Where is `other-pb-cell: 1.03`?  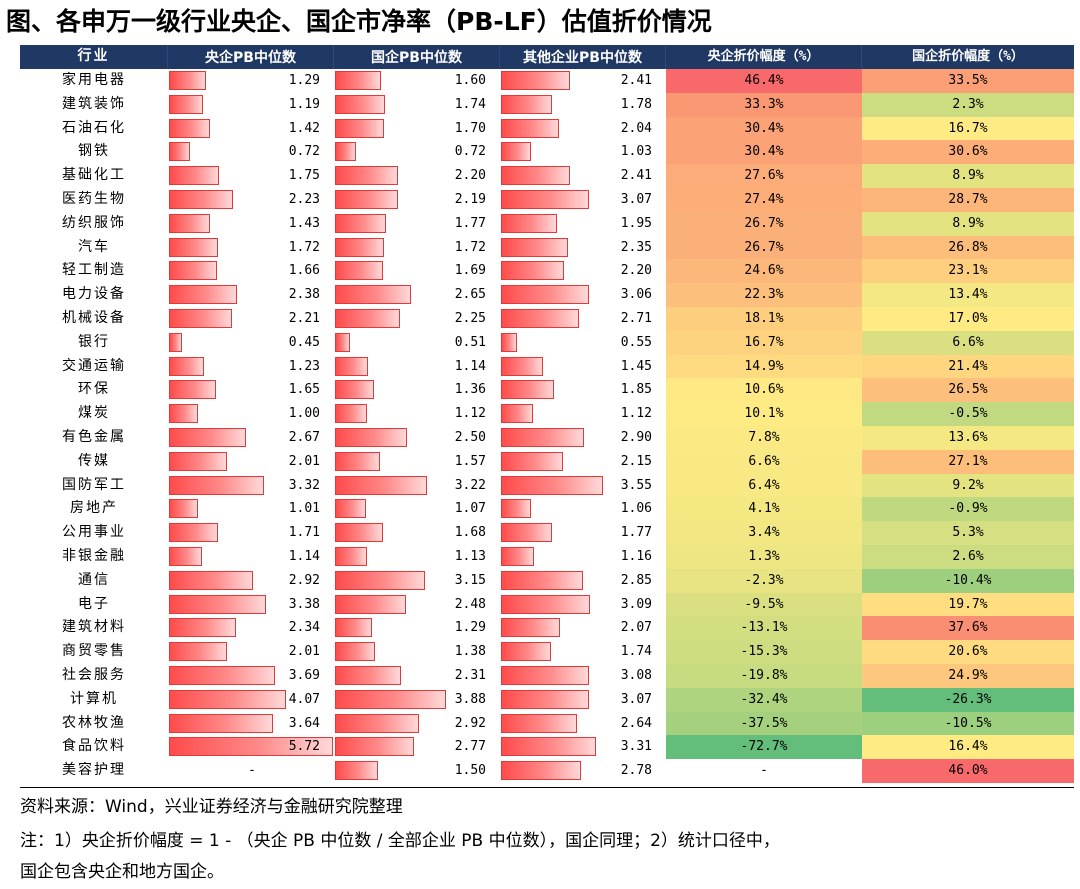
other-pb-cell: 1.03 is located at coordinates (583, 152).